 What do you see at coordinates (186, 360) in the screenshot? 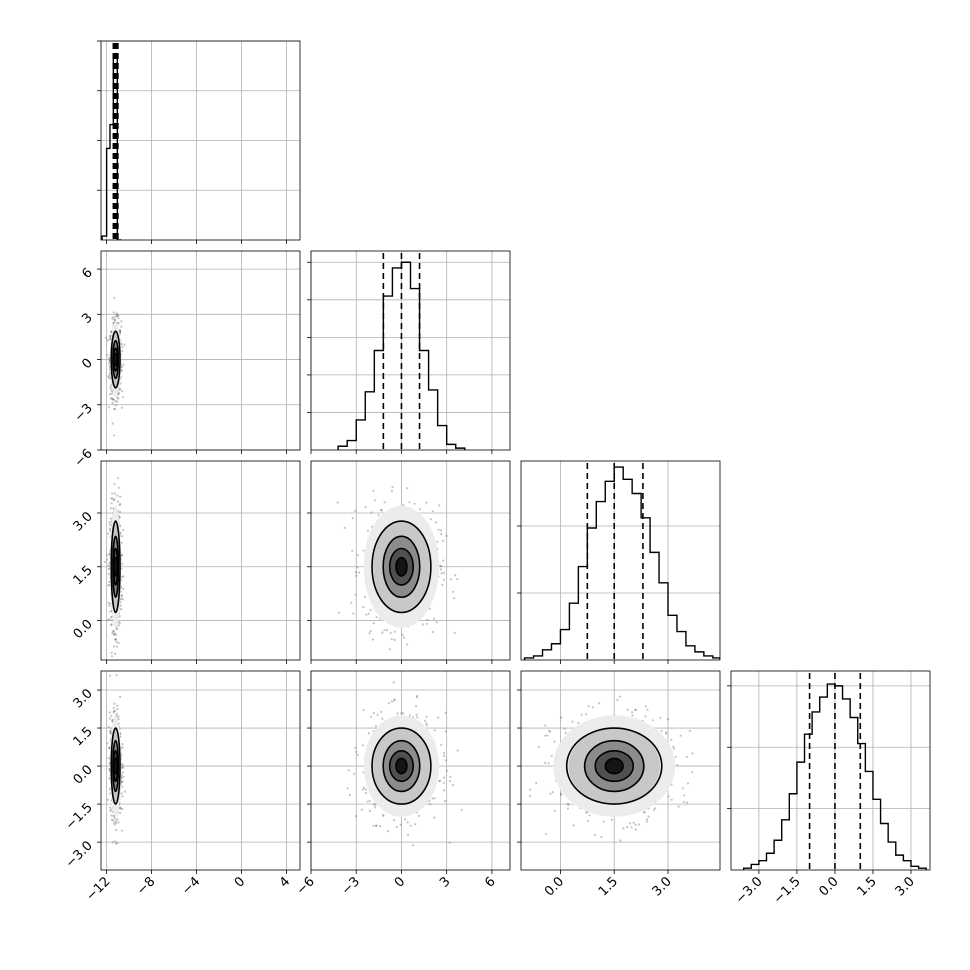
I see `scatter-panel-0-1: −6 −3 0 3 6` at bounding box center [186, 360].